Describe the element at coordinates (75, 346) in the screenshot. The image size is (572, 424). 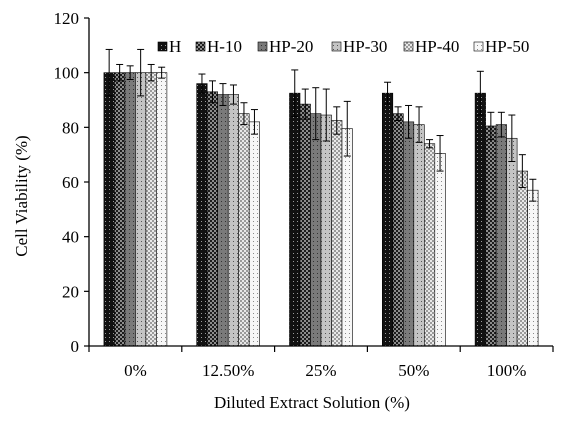
I see `y-tick-label-0: 0` at that location.